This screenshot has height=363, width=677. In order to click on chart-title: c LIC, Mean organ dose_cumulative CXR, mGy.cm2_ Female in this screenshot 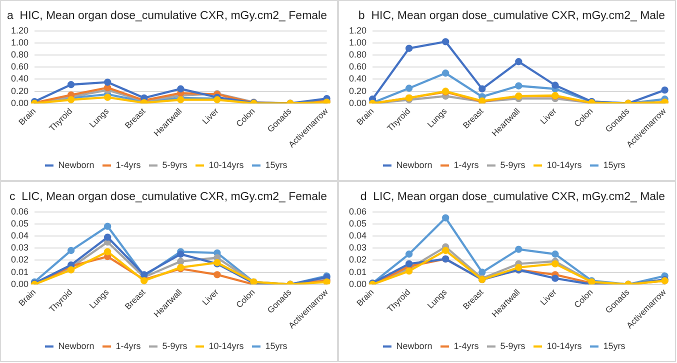, I will do `click(168, 197)`.